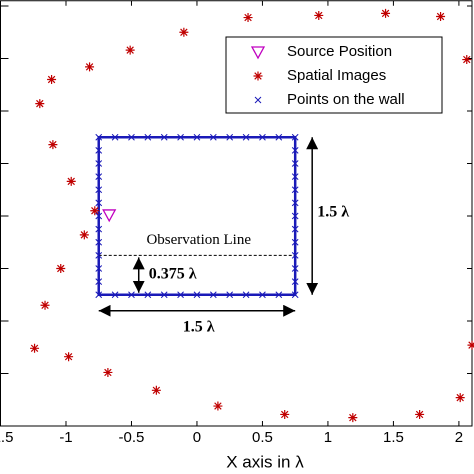 The height and width of the screenshot is (474, 474). I want to click on legend-label: Spatial Images, so click(336, 75).